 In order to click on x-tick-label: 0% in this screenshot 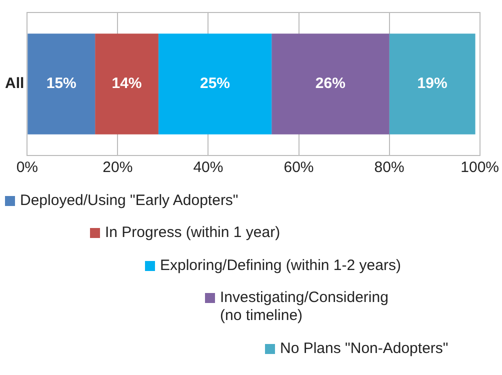, I will do `click(27, 167)`.